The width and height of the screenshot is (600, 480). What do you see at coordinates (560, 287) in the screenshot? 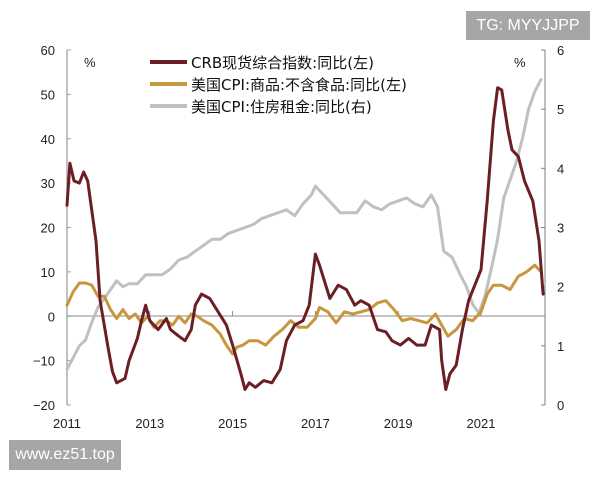
I see `right-tick-label: 2` at bounding box center [560, 287].